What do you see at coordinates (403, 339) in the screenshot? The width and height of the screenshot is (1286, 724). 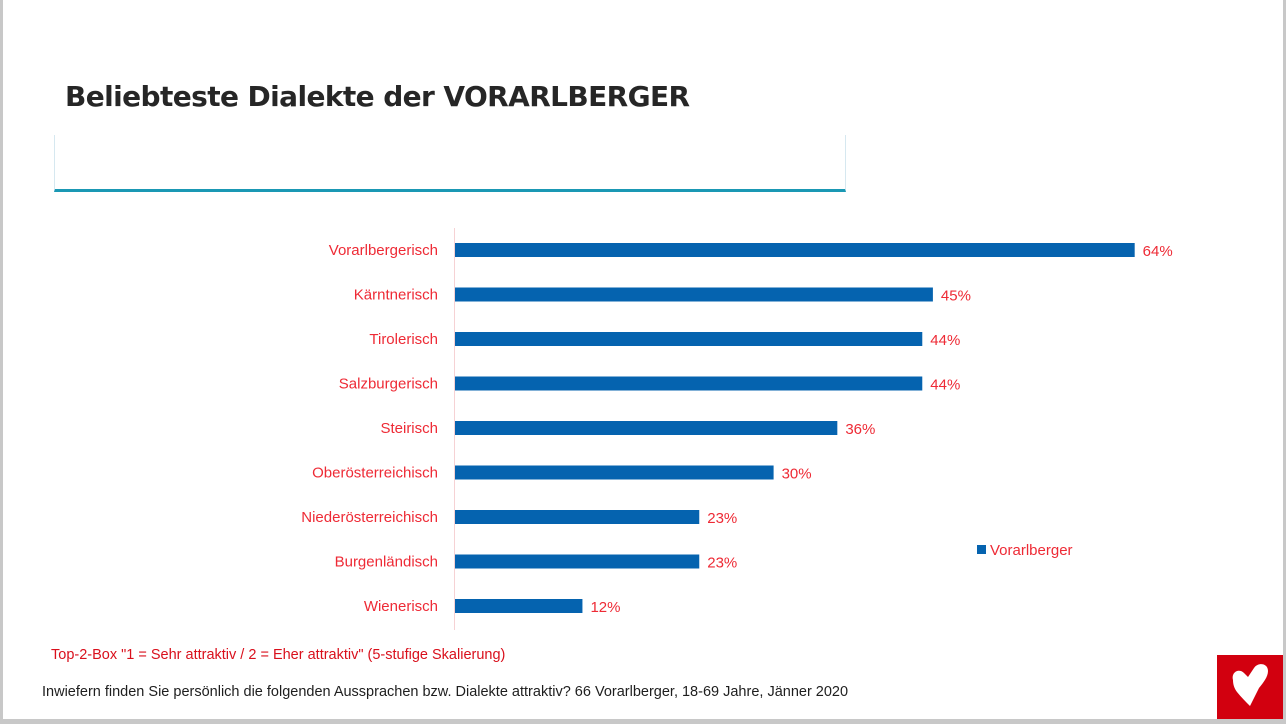 I see `category-label: Tirolerisch` at bounding box center [403, 339].